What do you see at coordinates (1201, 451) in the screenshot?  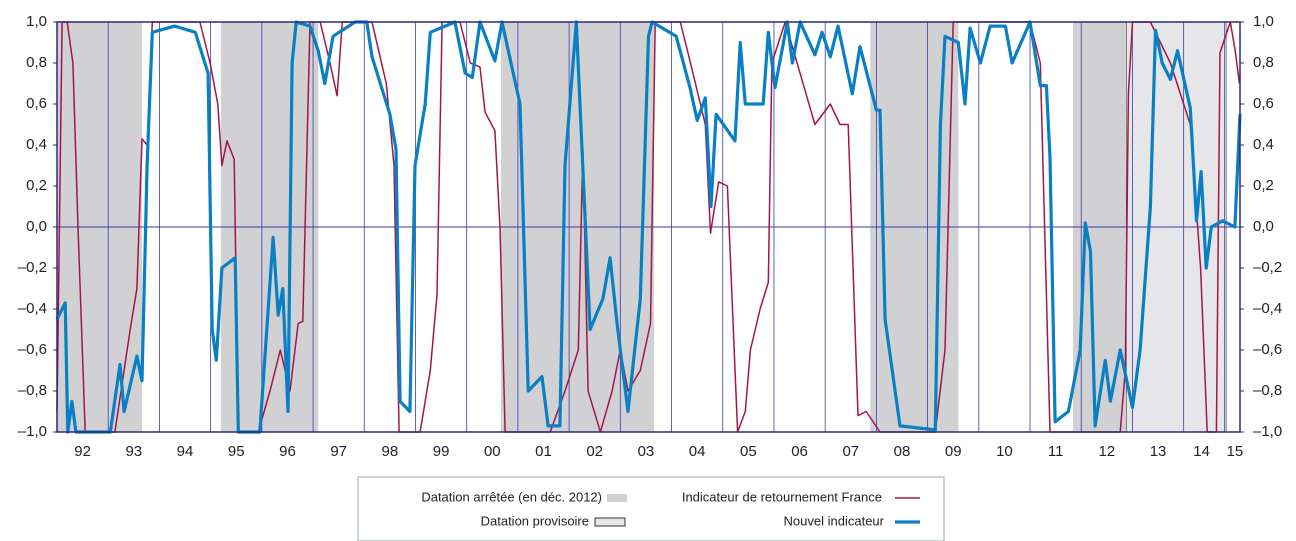 I see `x-tick-label: 14` at bounding box center [1201, 451].